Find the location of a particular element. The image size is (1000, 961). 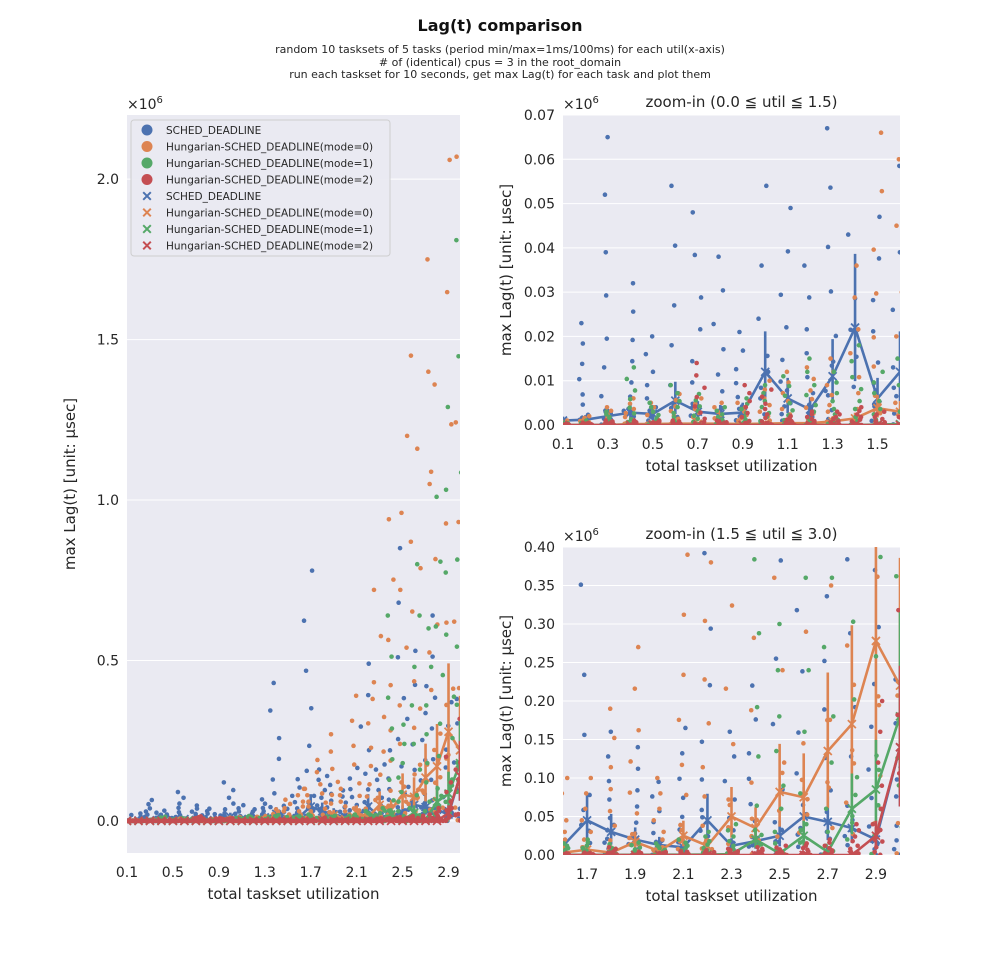

legend-entry-label: Hungarian-SCHED_DEADLINE(mode=2) is located at coordinates (269, 181).